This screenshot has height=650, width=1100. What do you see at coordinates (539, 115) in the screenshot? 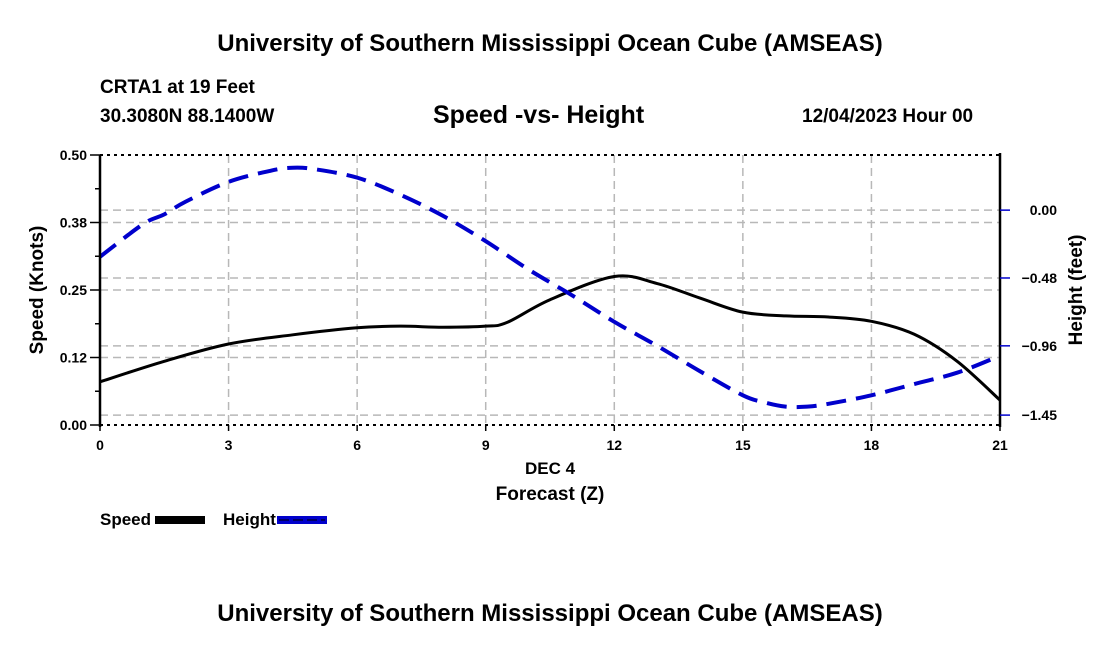
I see `chart-title: Speed -vs- Height` at bounding box center [539, 115].